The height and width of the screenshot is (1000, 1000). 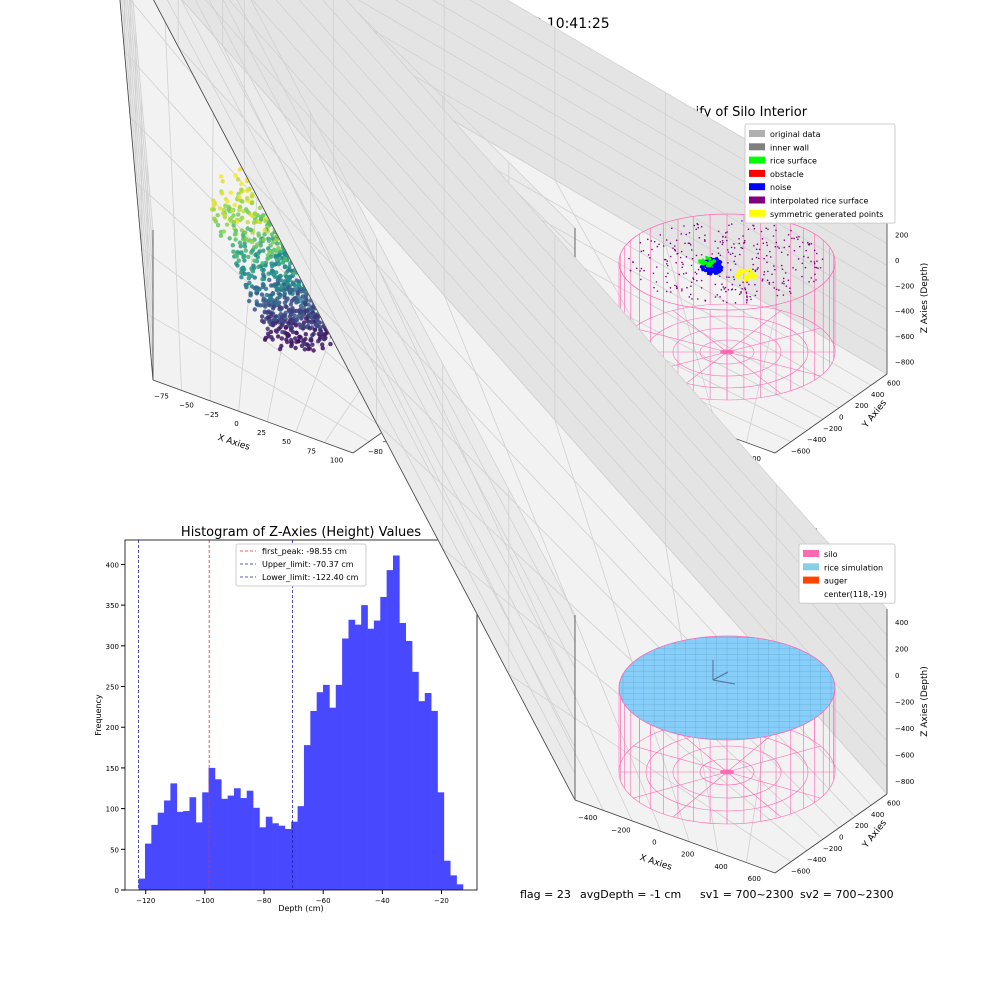 I want to click on y-tick-label: −600, so click(x=800, y=451).